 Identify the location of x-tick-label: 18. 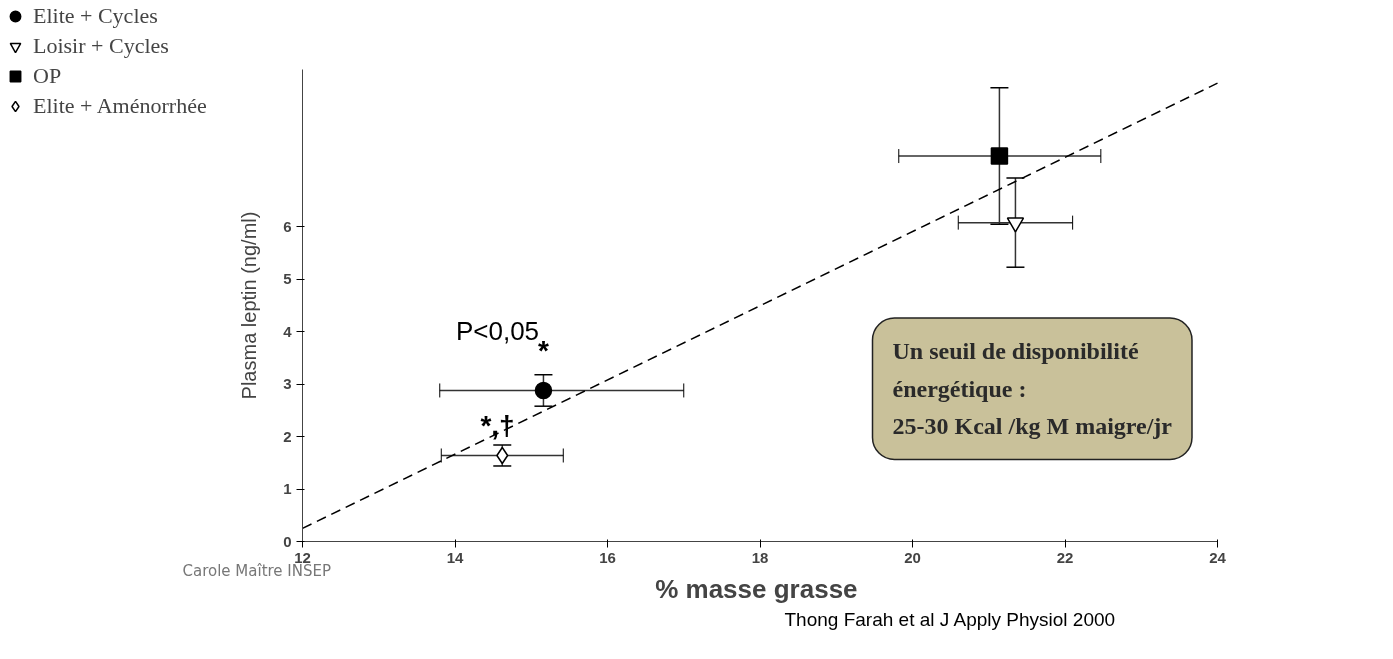
(760, 557).